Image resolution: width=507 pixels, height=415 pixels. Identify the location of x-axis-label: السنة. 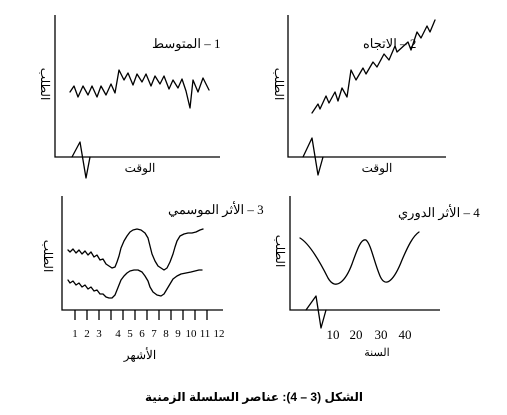
(376, 353).